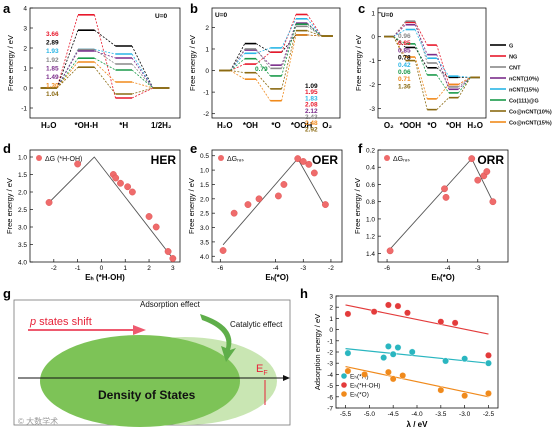 This screenshot has width=554, height=433. What do you see at coordinates (478, 268) in the screenshot?
I see `x-tick-label: -3` at bounding box center [478, 268].